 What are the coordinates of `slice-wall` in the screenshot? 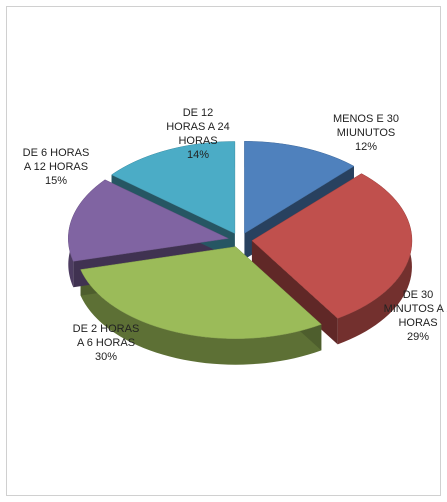 It's located at (294, 292).